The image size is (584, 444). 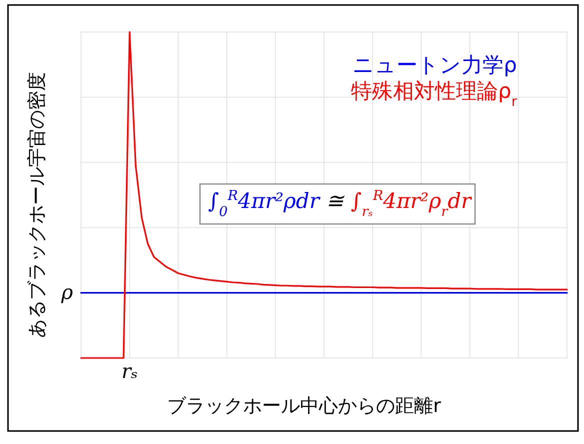 I want to click on text: 特殊相対性理論ρ$_{r}$, so click(x=434, y=94).